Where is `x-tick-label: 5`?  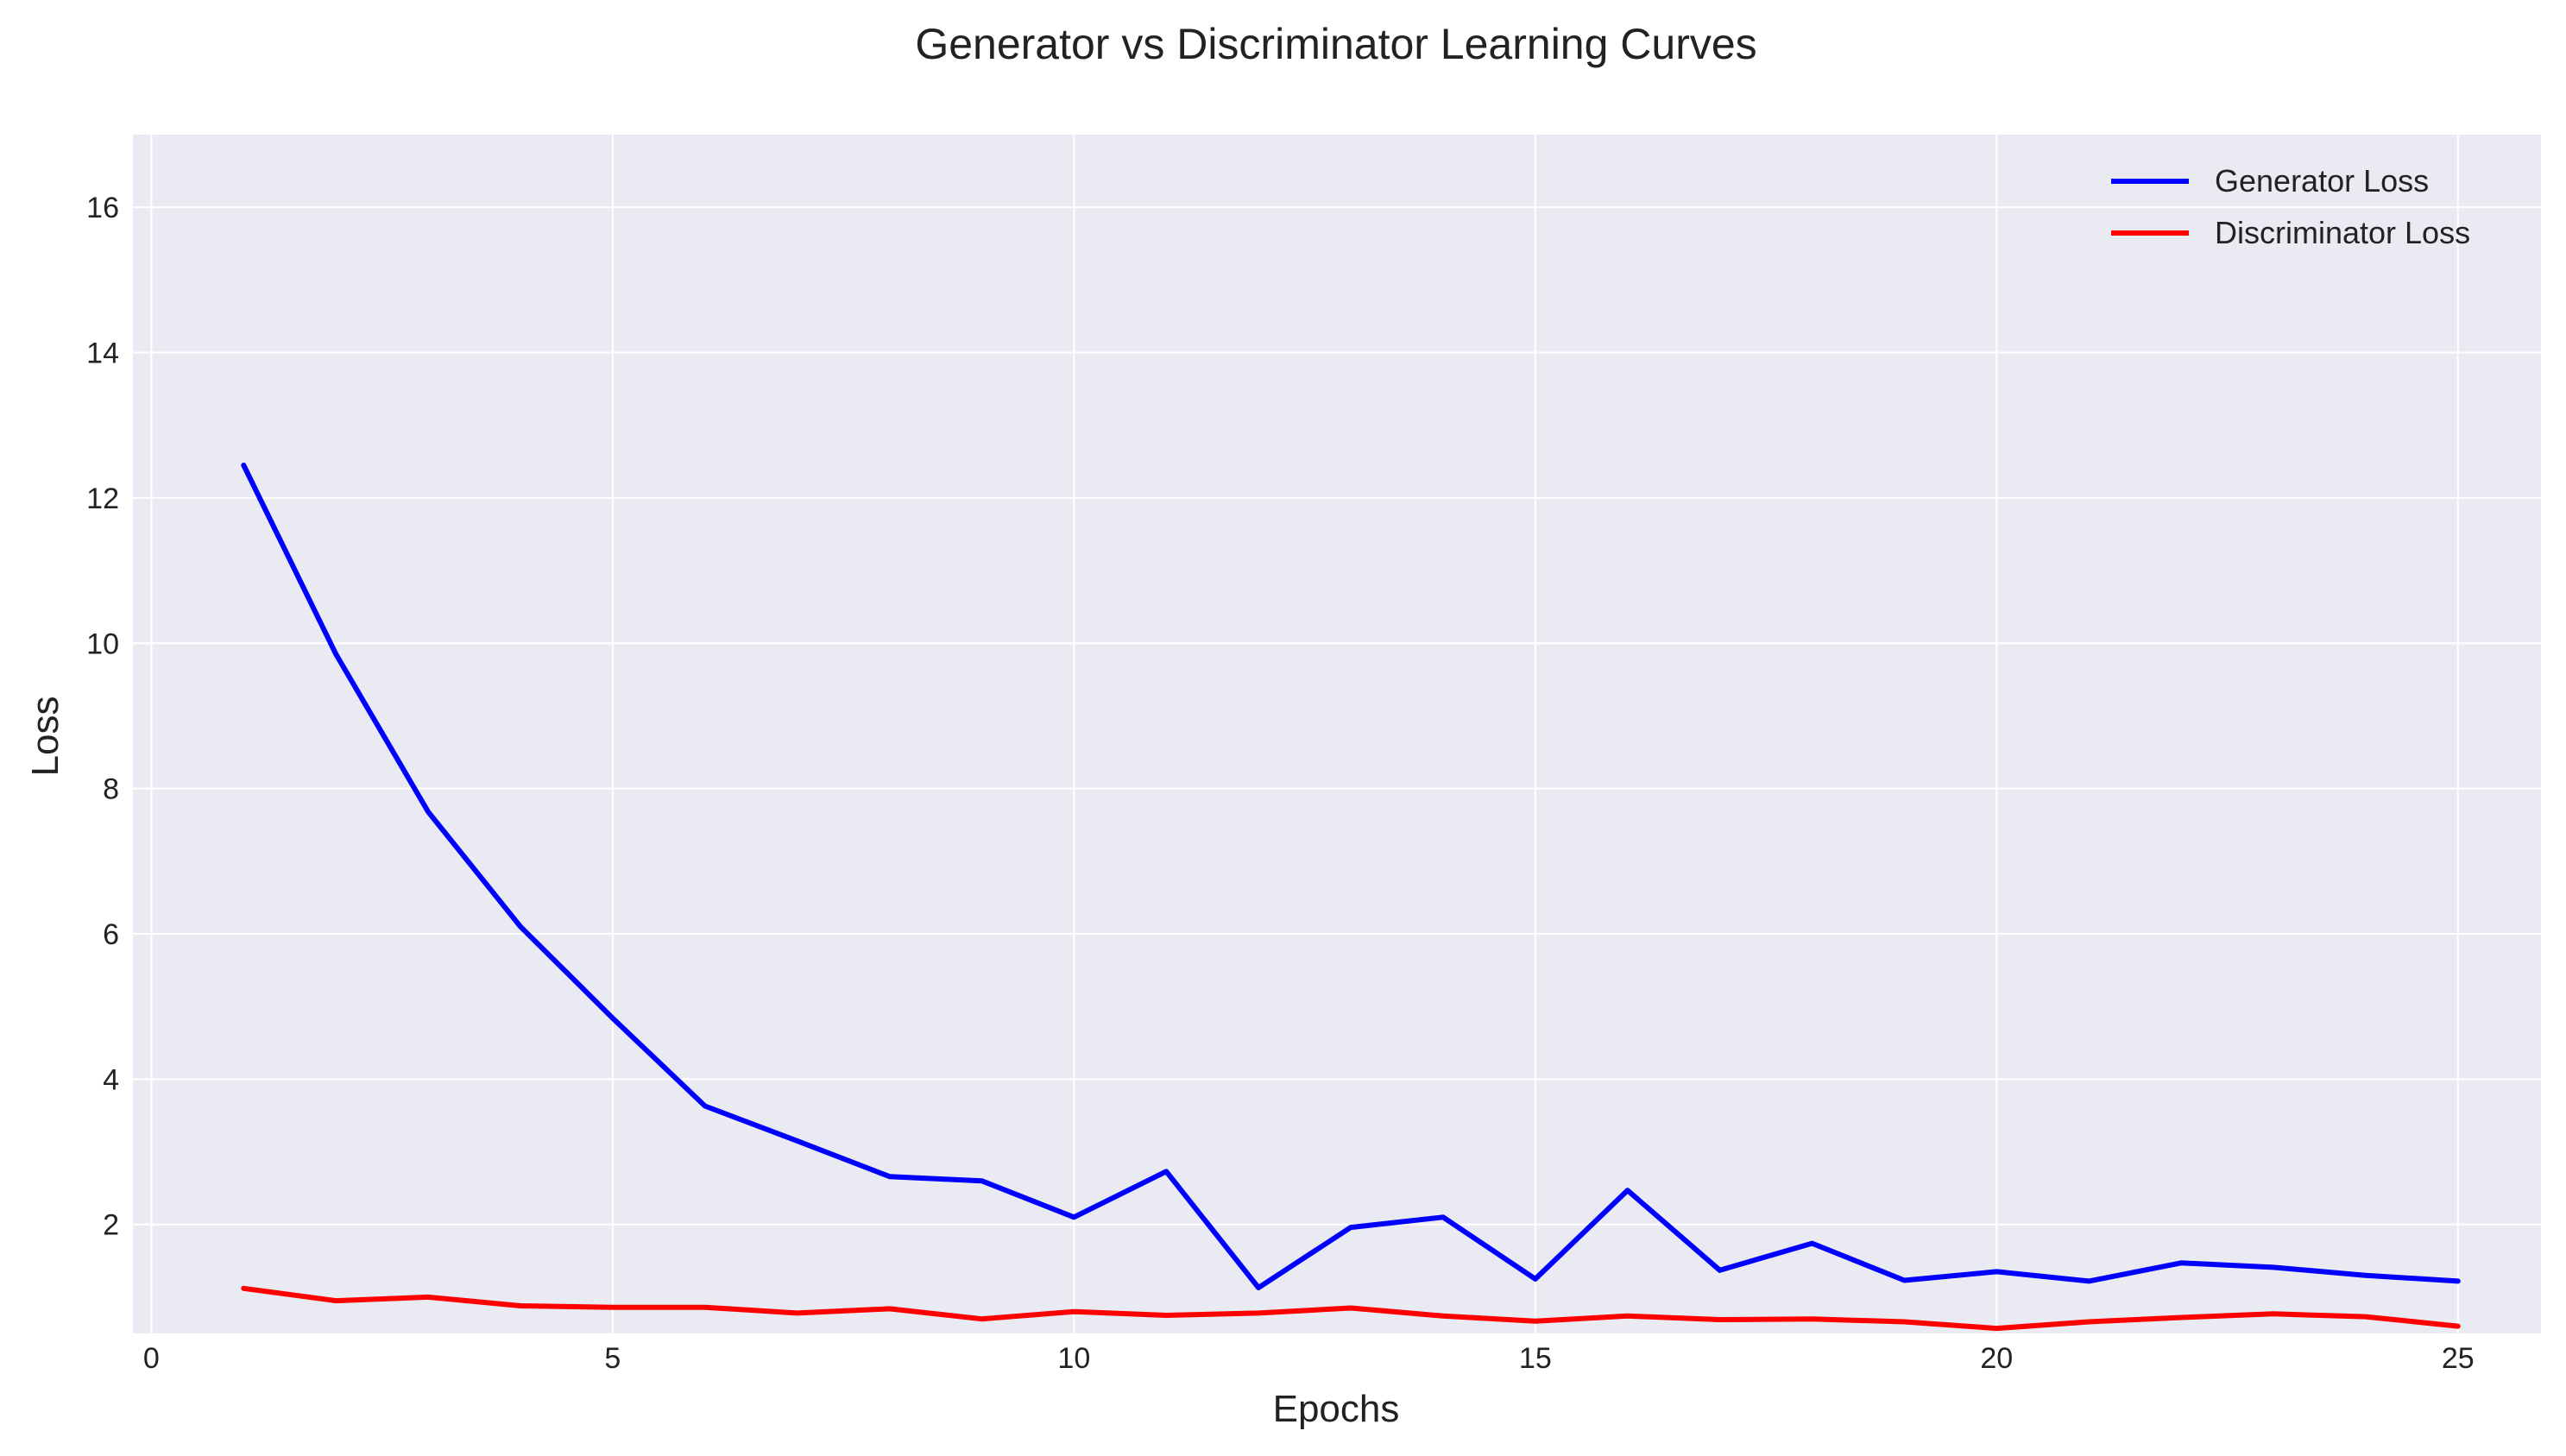 x-tick-label: 5 is located at coordinates (612, 1359).